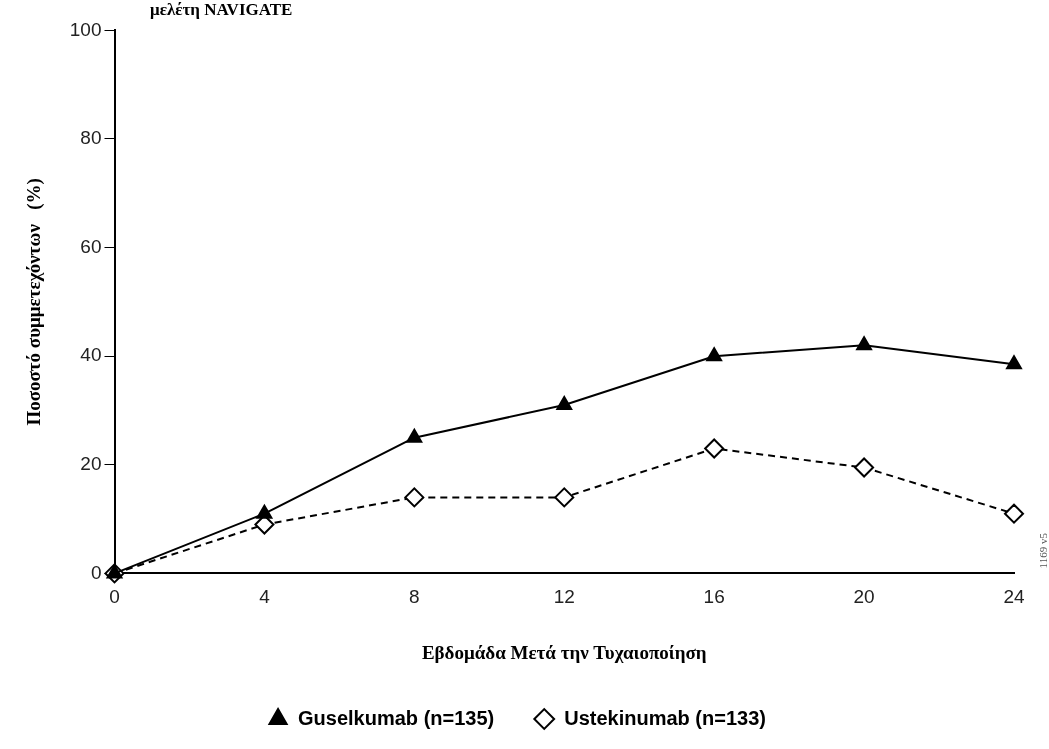 The image size is (1049, 749). I want to click on x-tick-label: 24, so click(1014, 597).